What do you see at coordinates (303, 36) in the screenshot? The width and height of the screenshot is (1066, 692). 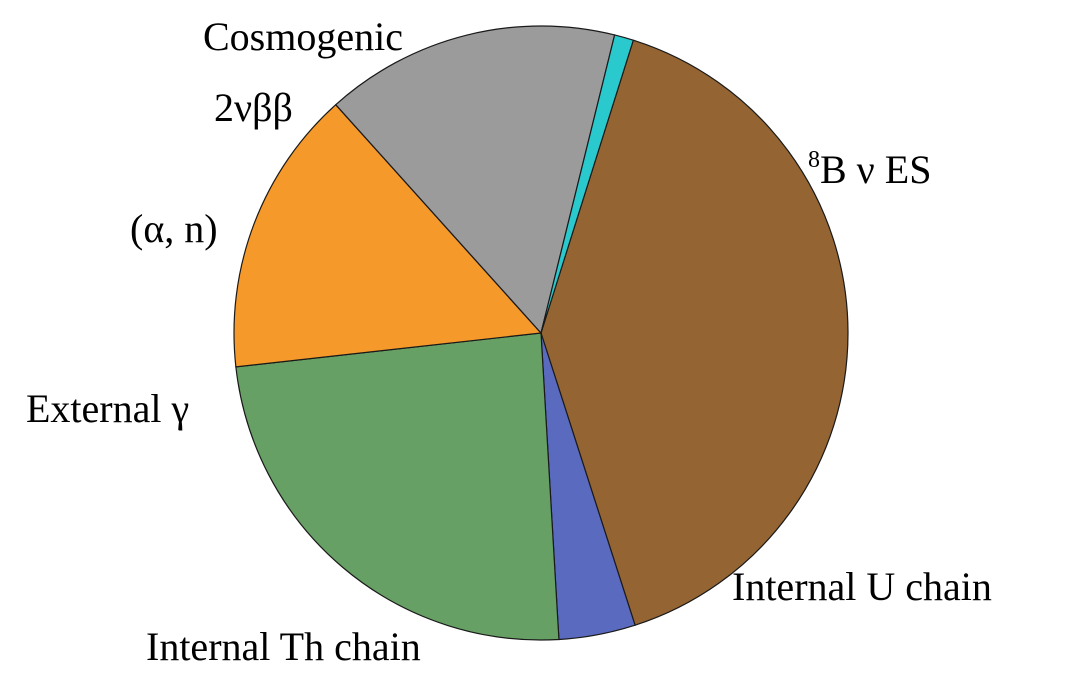 I see `slice-label-cosmogenic: Cosmogenic` at bounding box center [303, 36].